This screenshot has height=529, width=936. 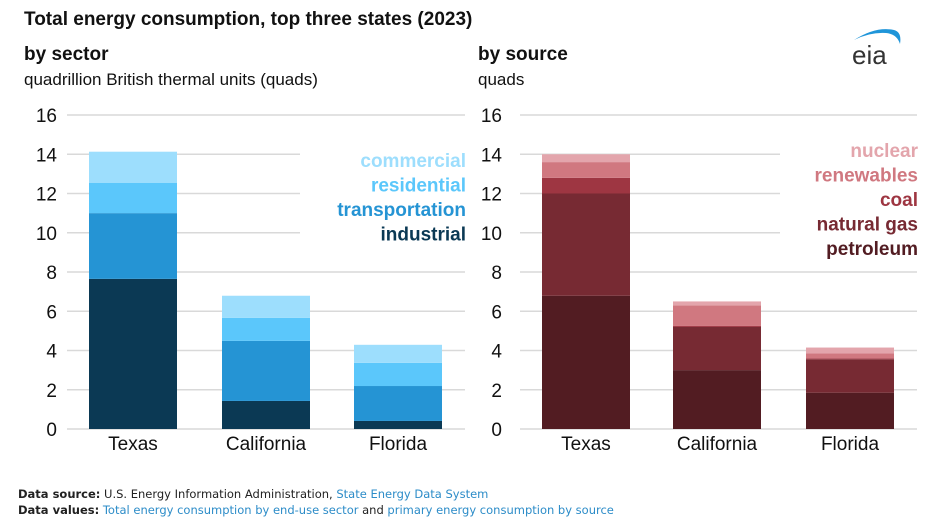 What do you see at coordinates (412, 494) in the screenshot?
I see `seds-link: State Energy Data System` at bounding box center [412, 494].